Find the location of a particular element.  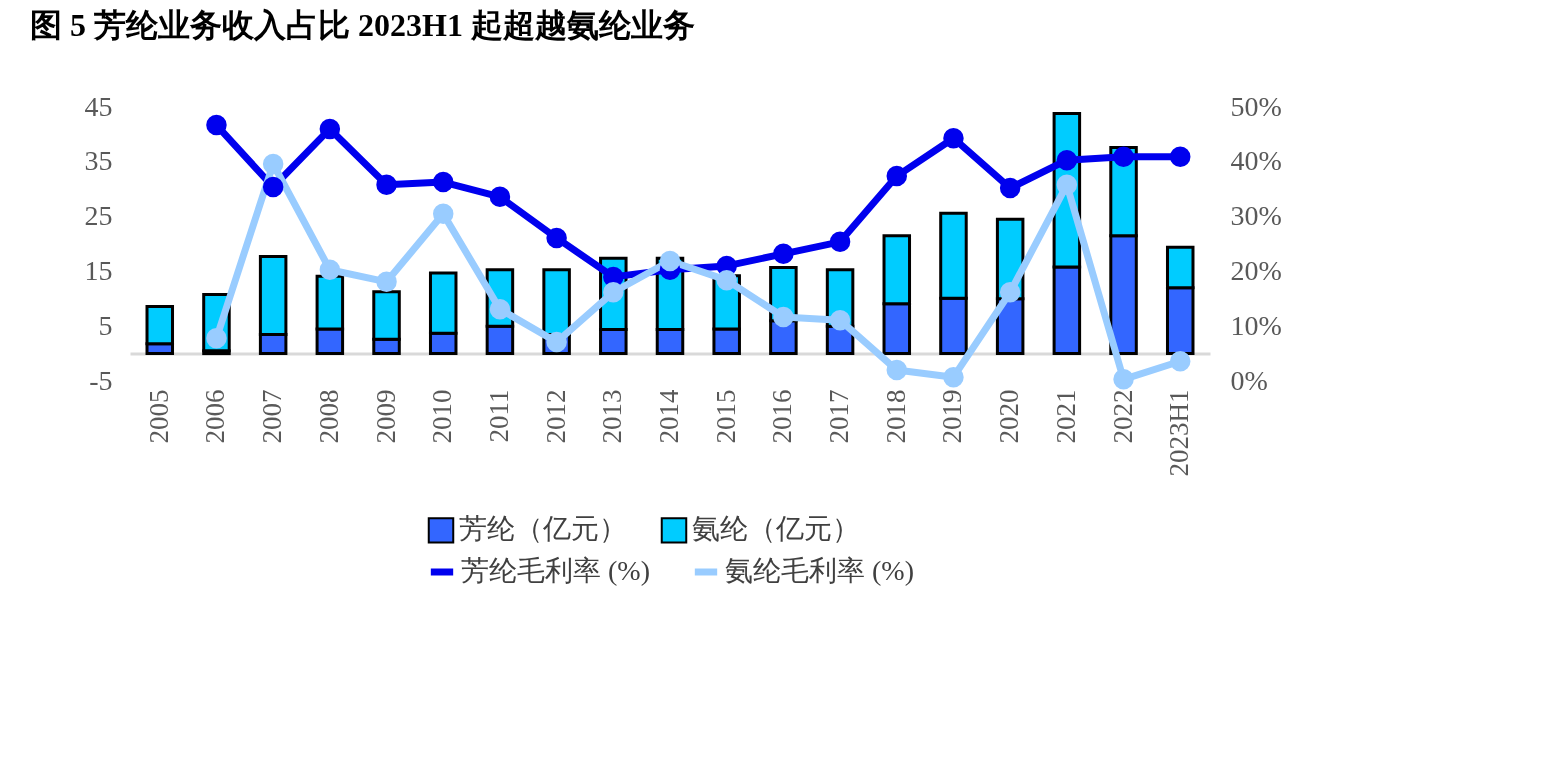

y-tick-label: 35 is located at coordinates (98, 161).